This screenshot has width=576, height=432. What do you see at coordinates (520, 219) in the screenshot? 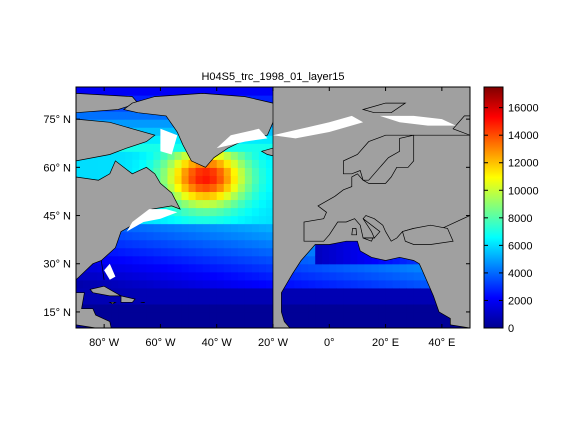
I see `colorbar-tick-label: 8000` at bounding box center [520, 219].